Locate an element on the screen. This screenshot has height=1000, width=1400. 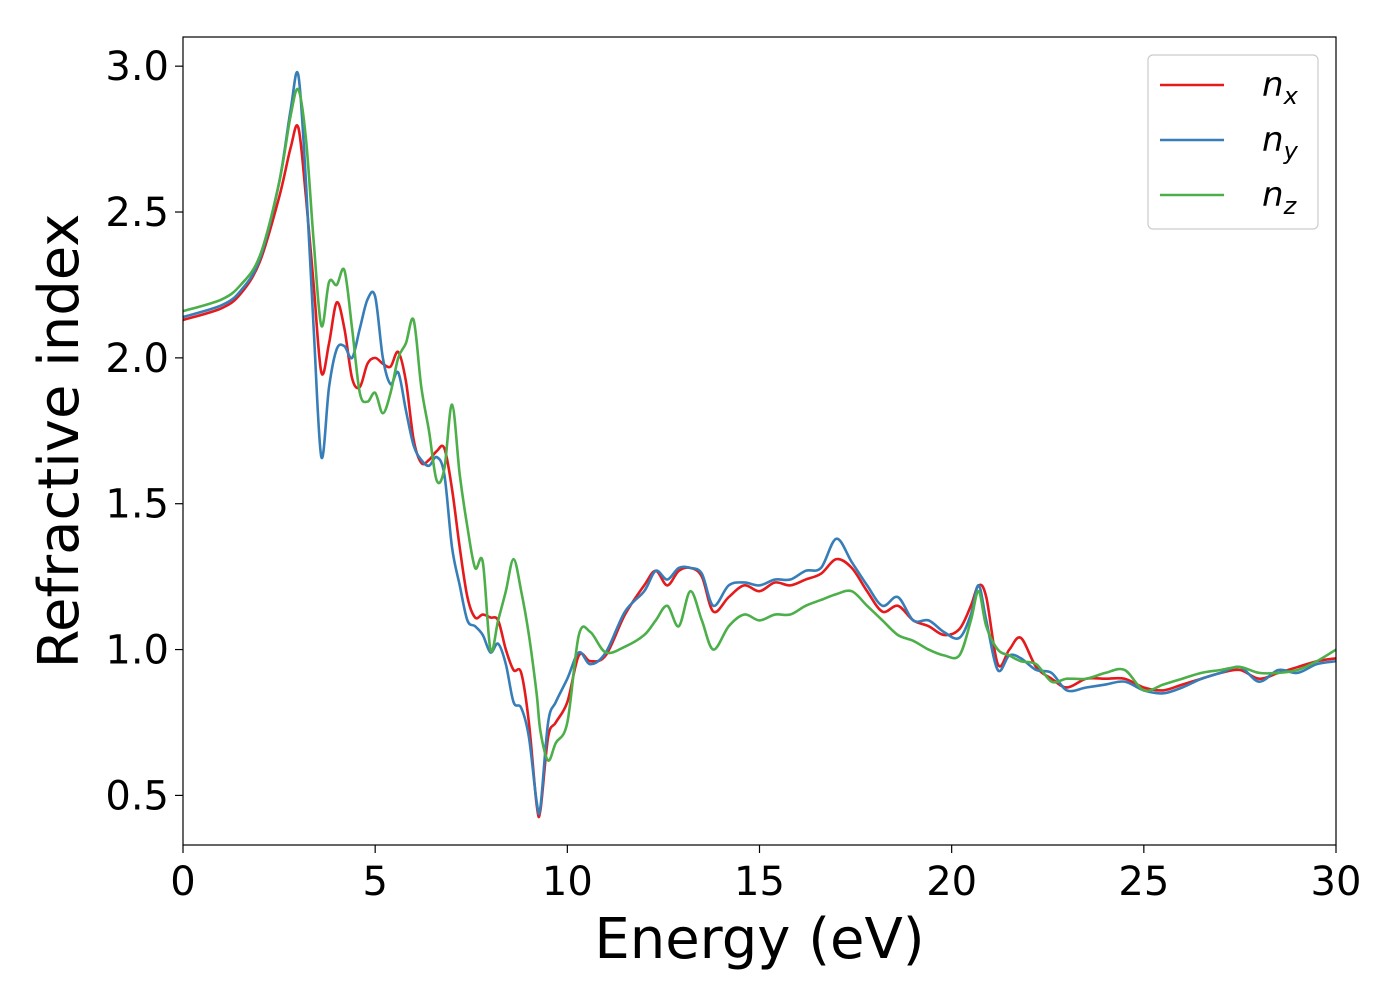
y-tick-label: 0.5 is located at coordinates (137, 796).